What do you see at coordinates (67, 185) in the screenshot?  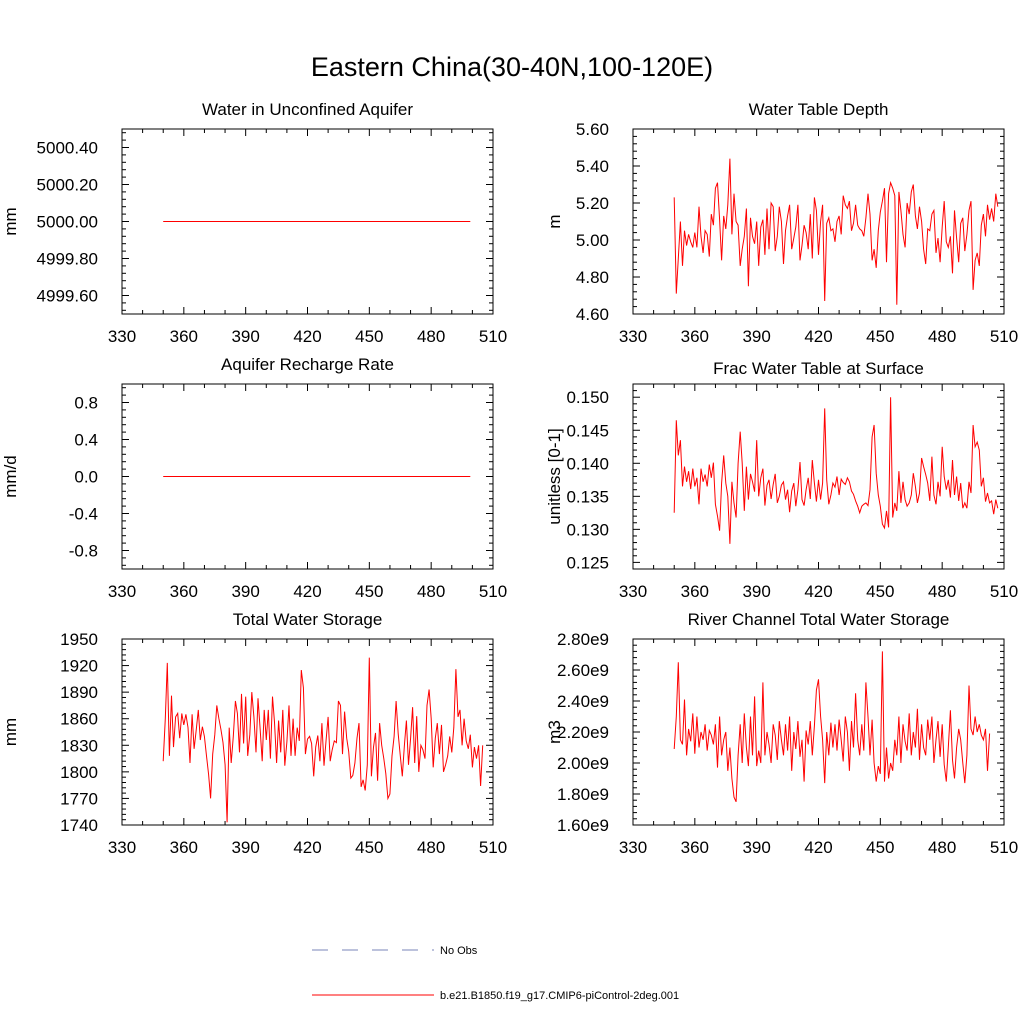 I see `y-tick-label: 5000.20` at bounding box center [67, 185].